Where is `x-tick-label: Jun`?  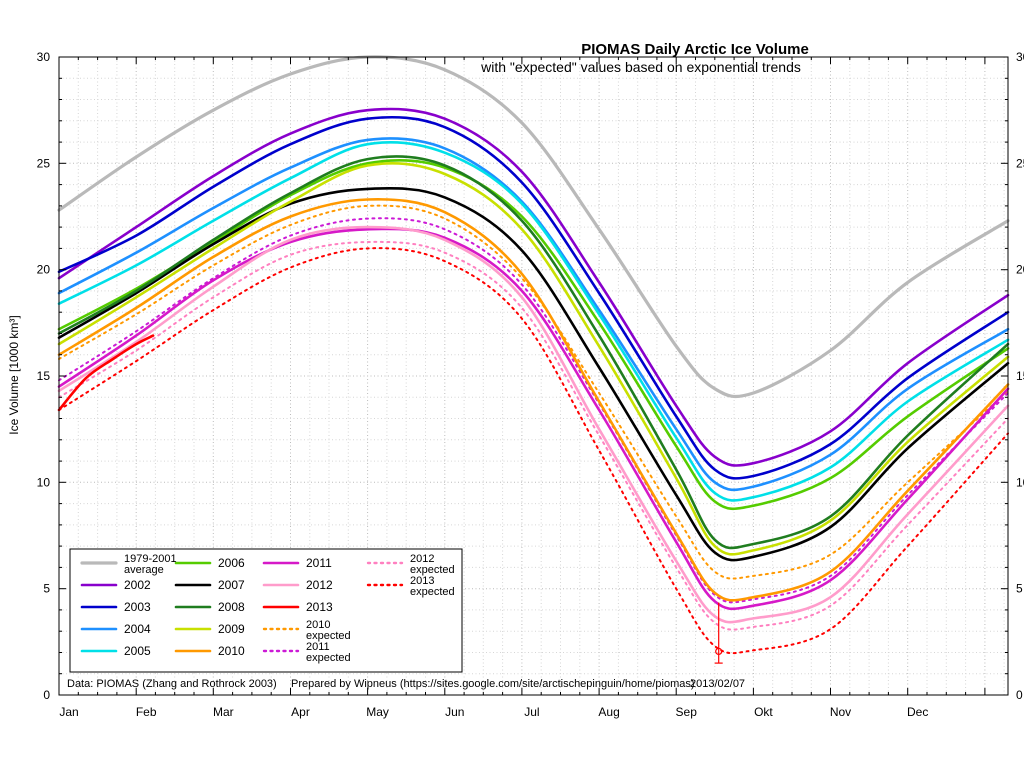 x-tick-label: Jun is located at coordinates (454, 712).